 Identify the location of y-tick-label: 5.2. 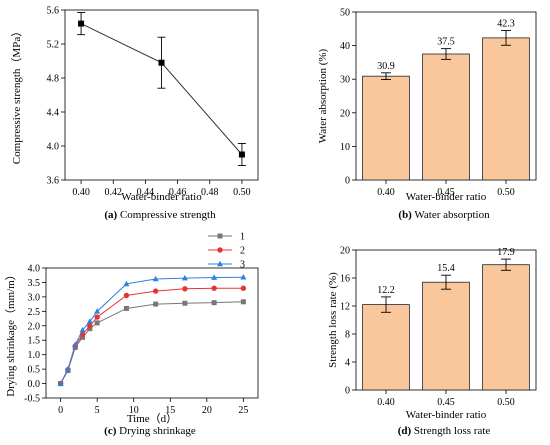
(53, 45).